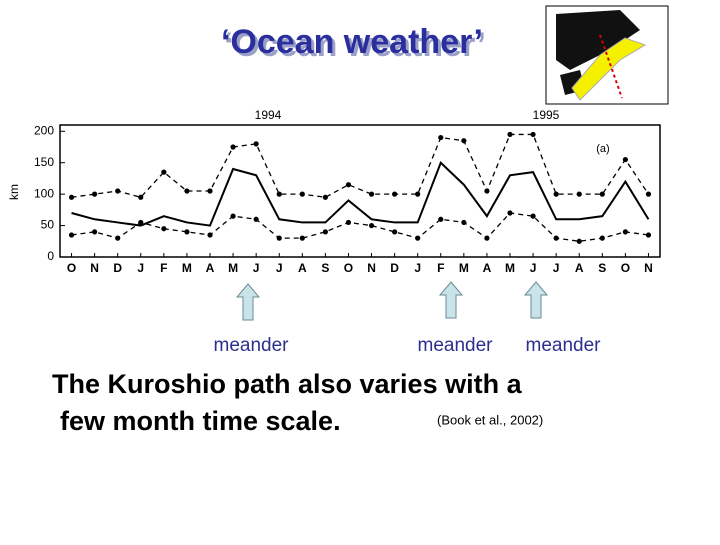  What do you see at coordinates (48, 225) in the screenshot?
I see `y-tick-label: 50` at bounding box center [48, 225].